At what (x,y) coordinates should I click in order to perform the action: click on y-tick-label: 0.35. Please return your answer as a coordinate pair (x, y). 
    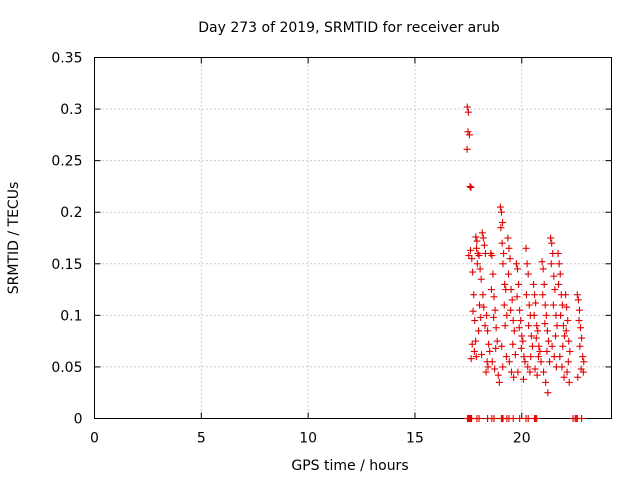
    Looking at the image, I should click on (66, 59).